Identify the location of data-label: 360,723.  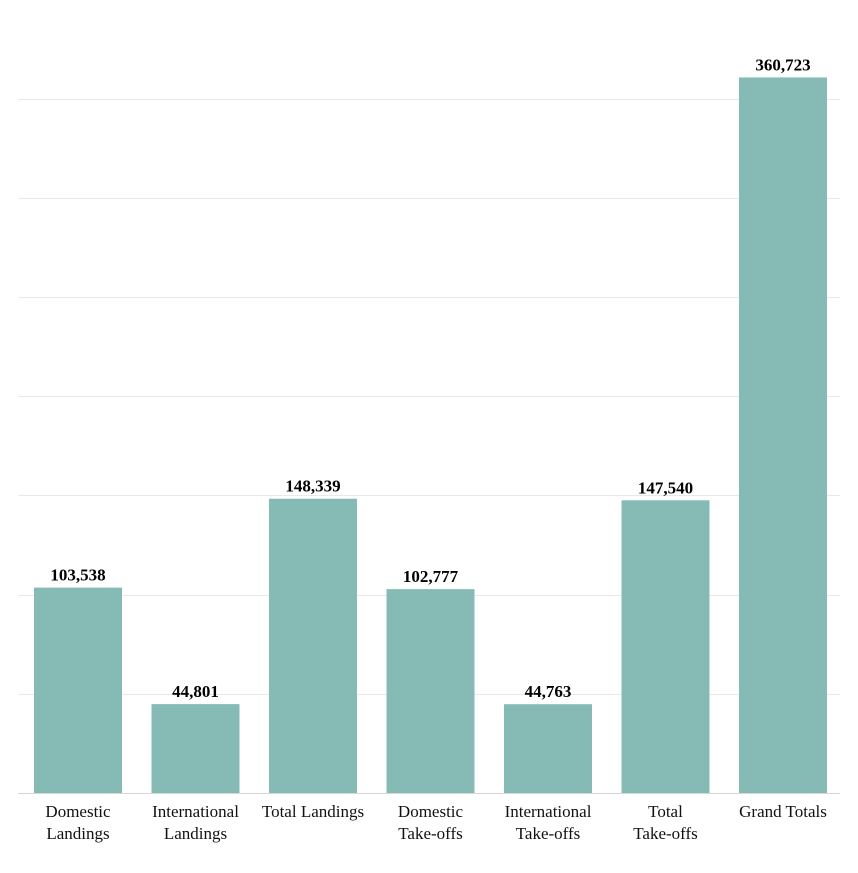
(782, 64).